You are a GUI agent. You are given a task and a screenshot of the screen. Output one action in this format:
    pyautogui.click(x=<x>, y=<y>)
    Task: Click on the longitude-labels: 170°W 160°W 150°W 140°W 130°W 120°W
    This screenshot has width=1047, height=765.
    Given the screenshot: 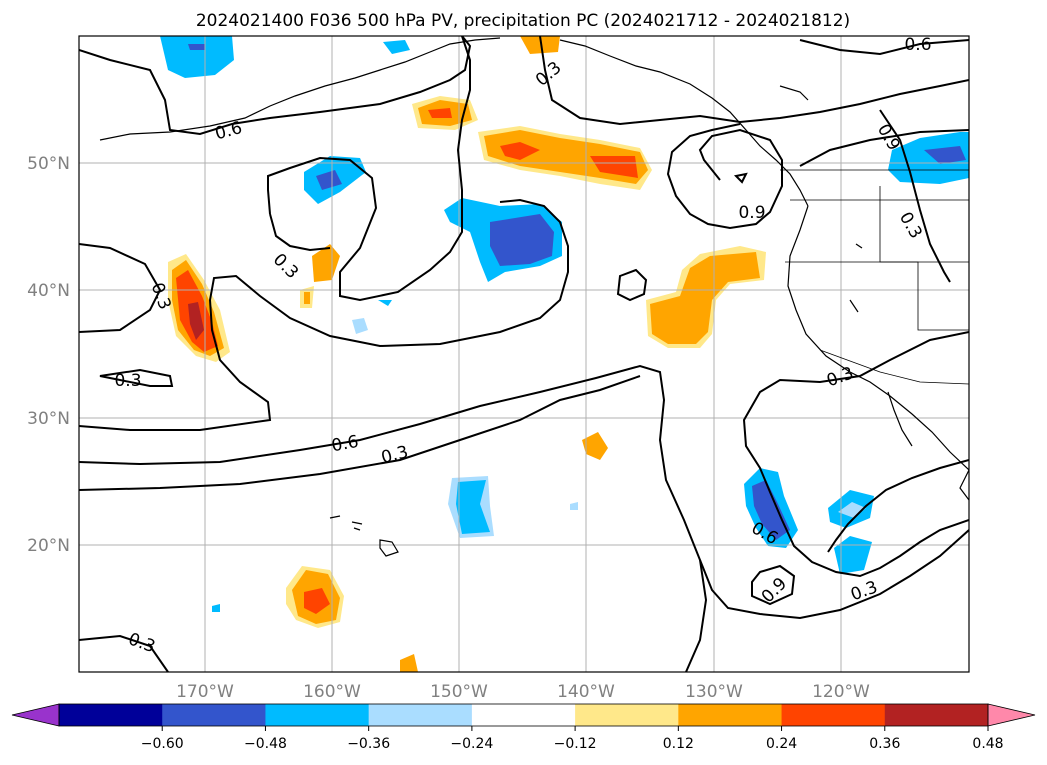 What is the action you would take?
    pyautogui.click(x=523, y=692)
    